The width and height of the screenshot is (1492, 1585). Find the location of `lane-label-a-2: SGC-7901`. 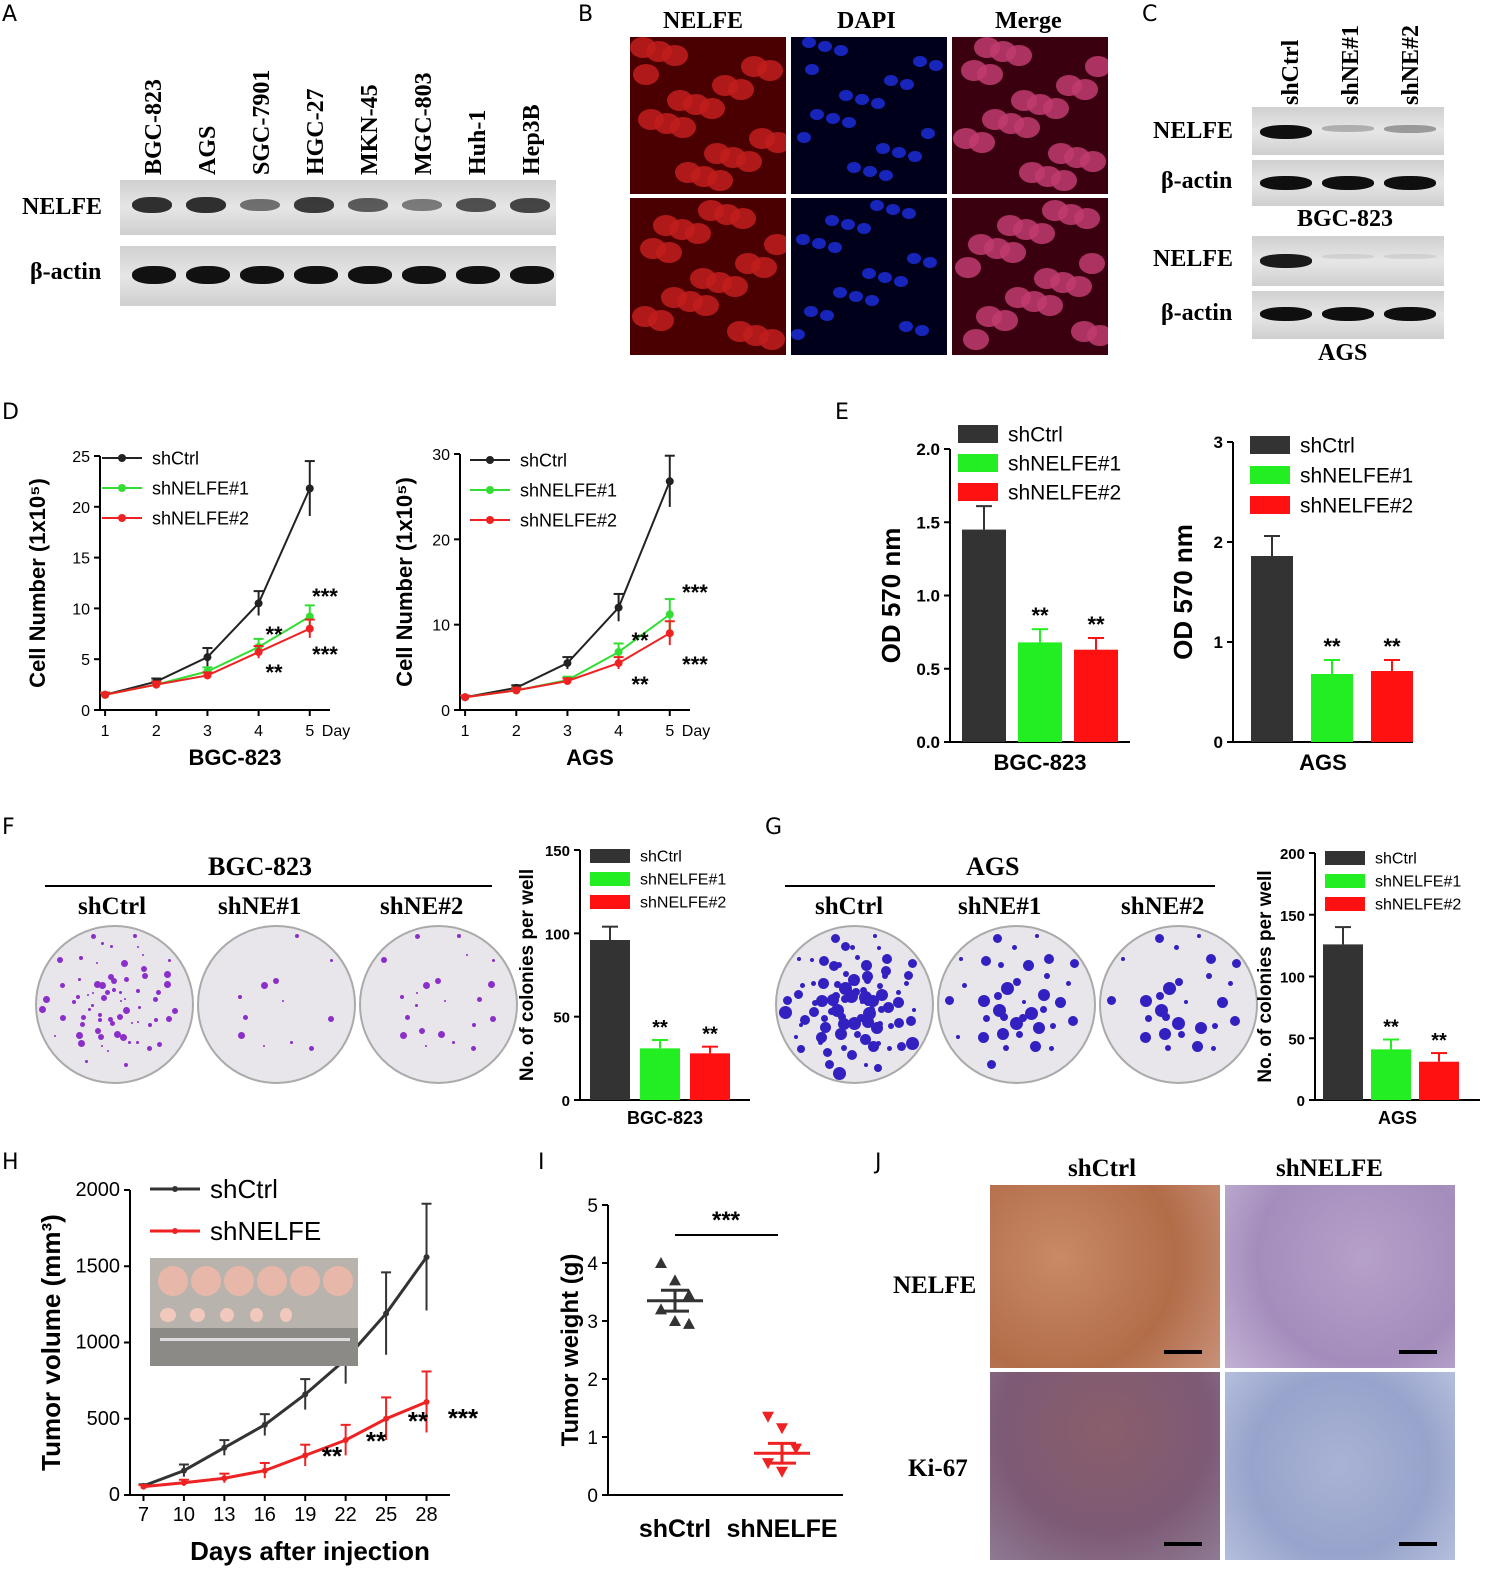

lane-label-a-2: SGC-7901 is located at coordinates (262, 122).